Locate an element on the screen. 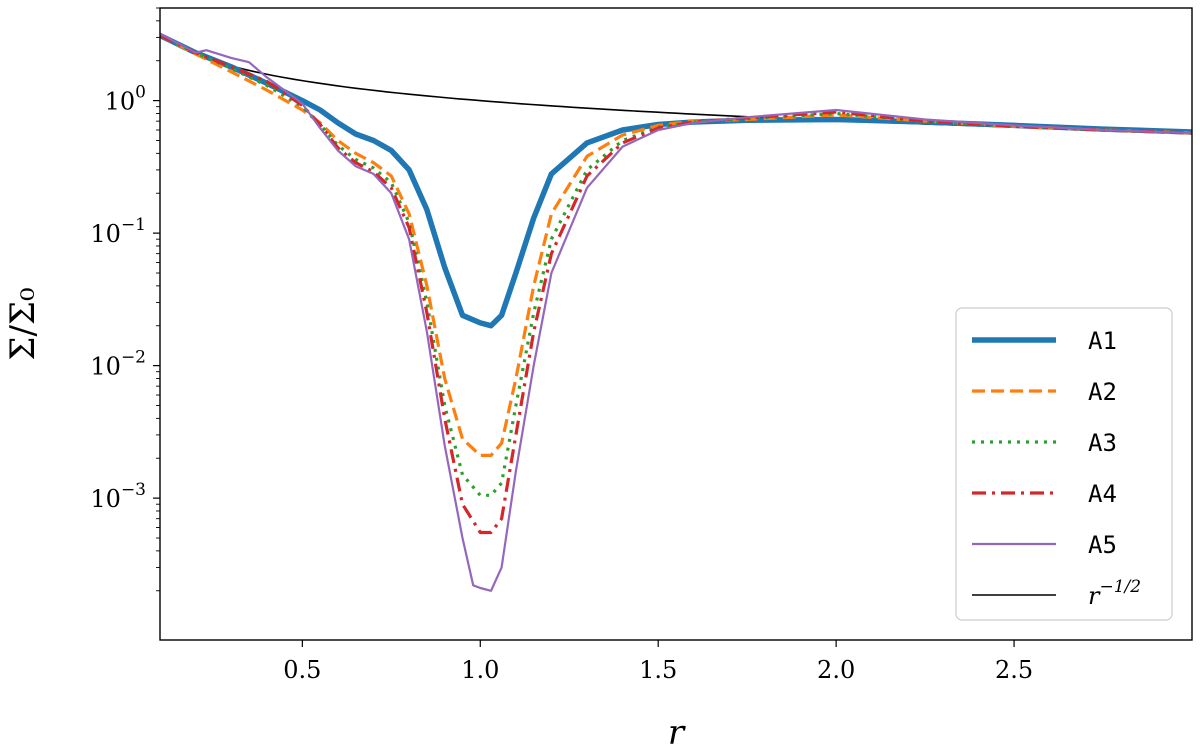  x-tick-label: 1.5 is located at coordinates (658, 670).